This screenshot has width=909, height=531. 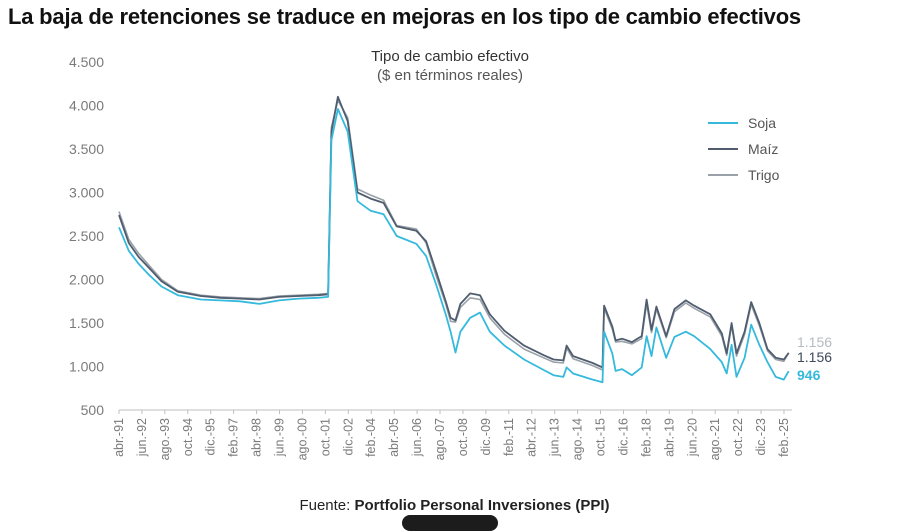 I want to click on x-tick-label: feb.-25, so click(x=784, y=437).